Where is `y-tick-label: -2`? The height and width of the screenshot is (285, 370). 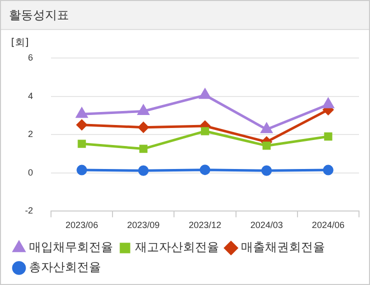 y-tick-label: -2 is located at coordinates (28, 211).